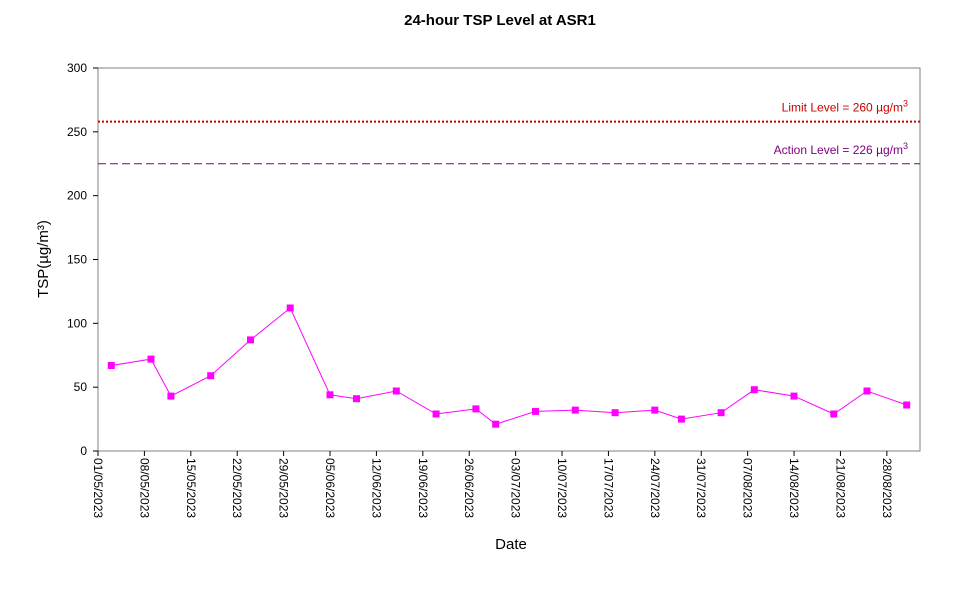 Image resolution: width=967 pixels, height=590 pixels. What do you see at coordinates (237, 488) in the screenshot?
I see `x-tick-label: 22/05/2023` at bounding box center [237, 488].